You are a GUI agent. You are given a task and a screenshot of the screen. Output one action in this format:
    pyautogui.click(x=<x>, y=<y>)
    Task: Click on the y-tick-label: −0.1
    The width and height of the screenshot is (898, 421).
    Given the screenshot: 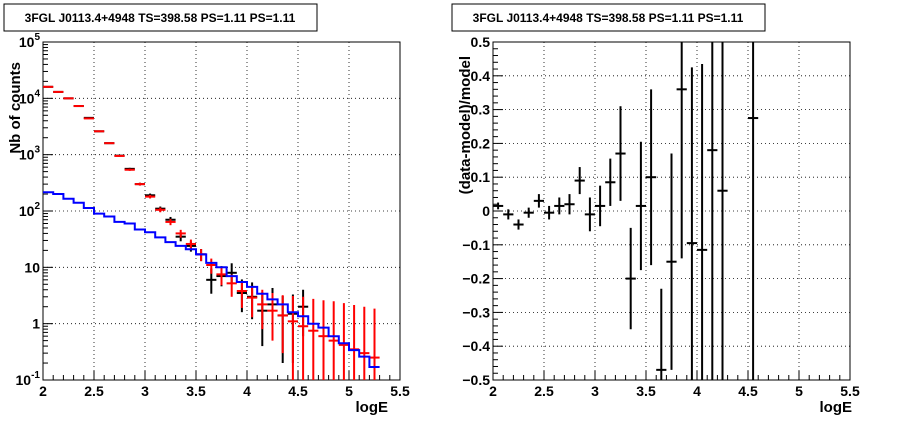 What is the action you would take?
    pyautogui.click(x=476, y=245)
    